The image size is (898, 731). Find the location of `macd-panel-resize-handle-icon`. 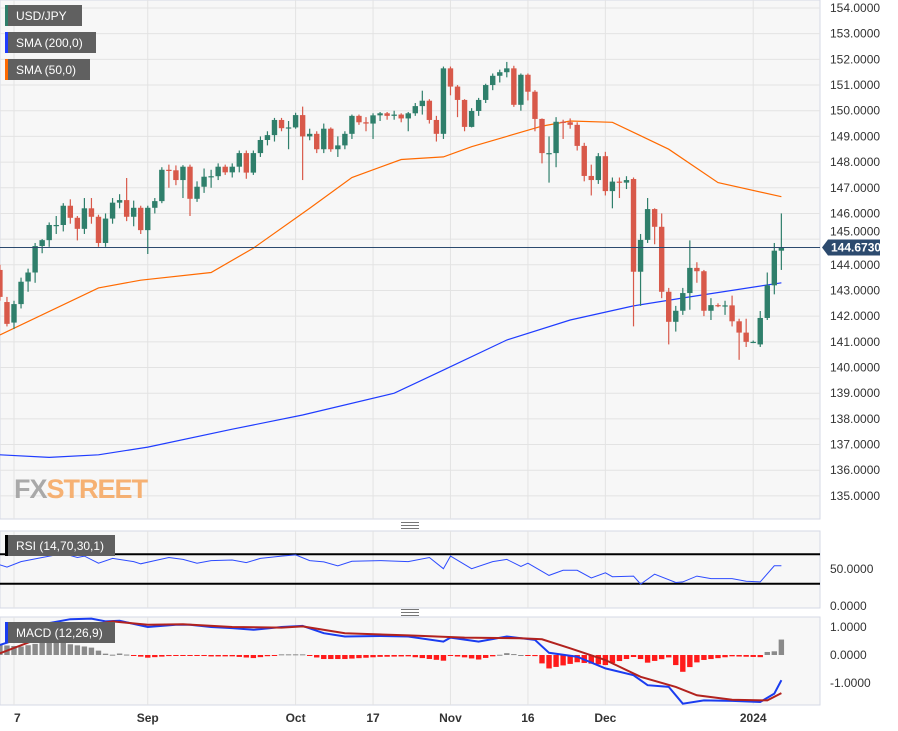

macd-panel-resize-handle-icon is located at coordinates (410, 612).